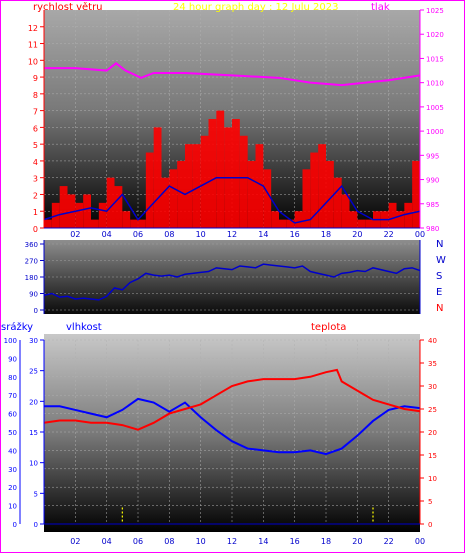  What do you see at coordinates (12, 470) in the screenshot?
I see `precip-tick-label: 30` at bounding box center [12, 470].